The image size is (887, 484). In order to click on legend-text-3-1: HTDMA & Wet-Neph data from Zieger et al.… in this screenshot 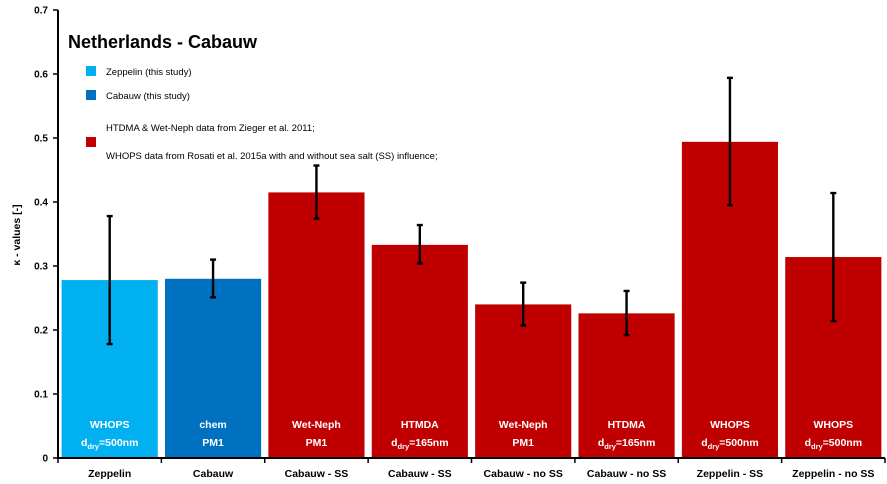, I will do `click(210, 128)`.